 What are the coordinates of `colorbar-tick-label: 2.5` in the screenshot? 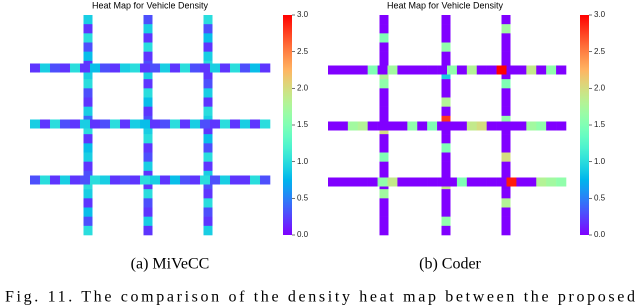 It's located at (303, 51).